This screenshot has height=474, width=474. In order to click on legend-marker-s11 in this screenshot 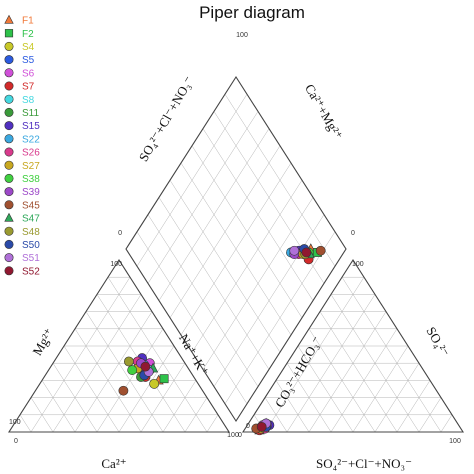, I will do `click(9, 112)`.